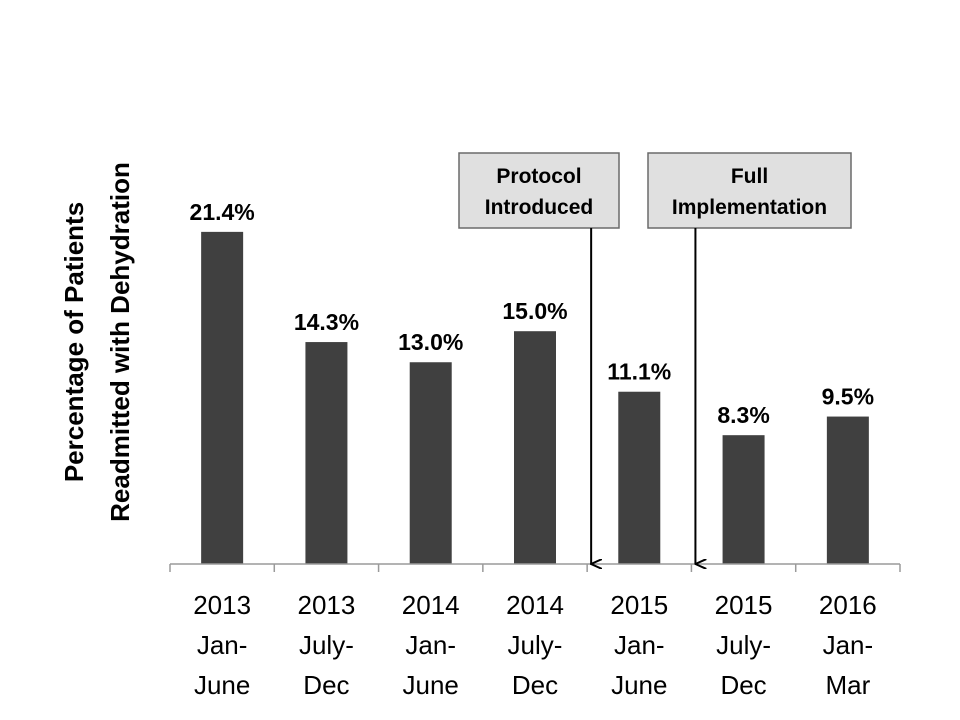 The width and height of the screenshot is (960, 720). I want to click on x-tick-label-1-1: July-, so click(326, 645).